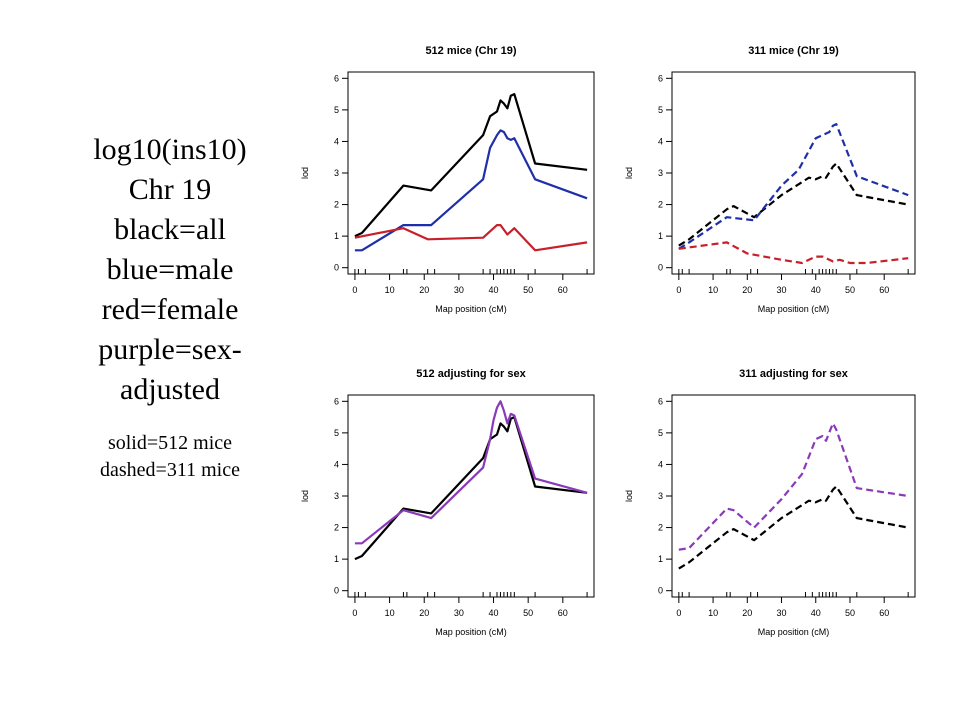 The height and width of the screenshot is (720, 960). What do you see at coordinates (884, 290) in the screenshot?
I see `panel-2-x-tick-label: 60` at bounding box center [884, 290].